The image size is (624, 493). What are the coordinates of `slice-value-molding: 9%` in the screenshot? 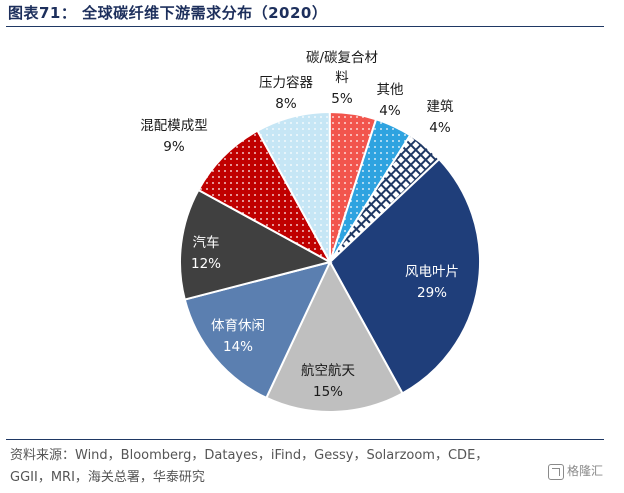 It's located at (174, 147).